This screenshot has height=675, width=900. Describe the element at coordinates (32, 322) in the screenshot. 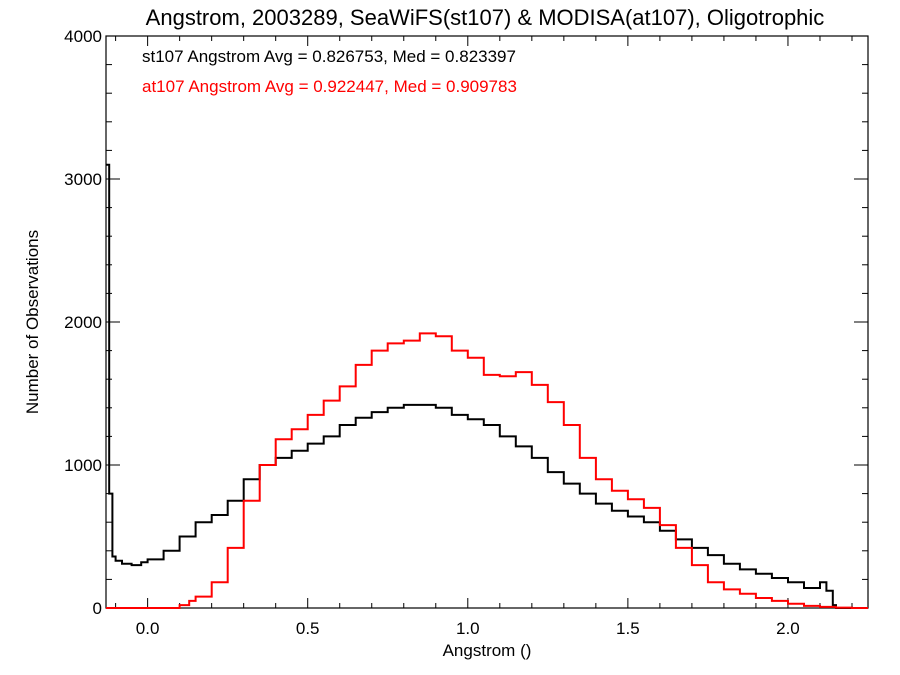

I see `y-axis-label: Number of Observations` at that location.